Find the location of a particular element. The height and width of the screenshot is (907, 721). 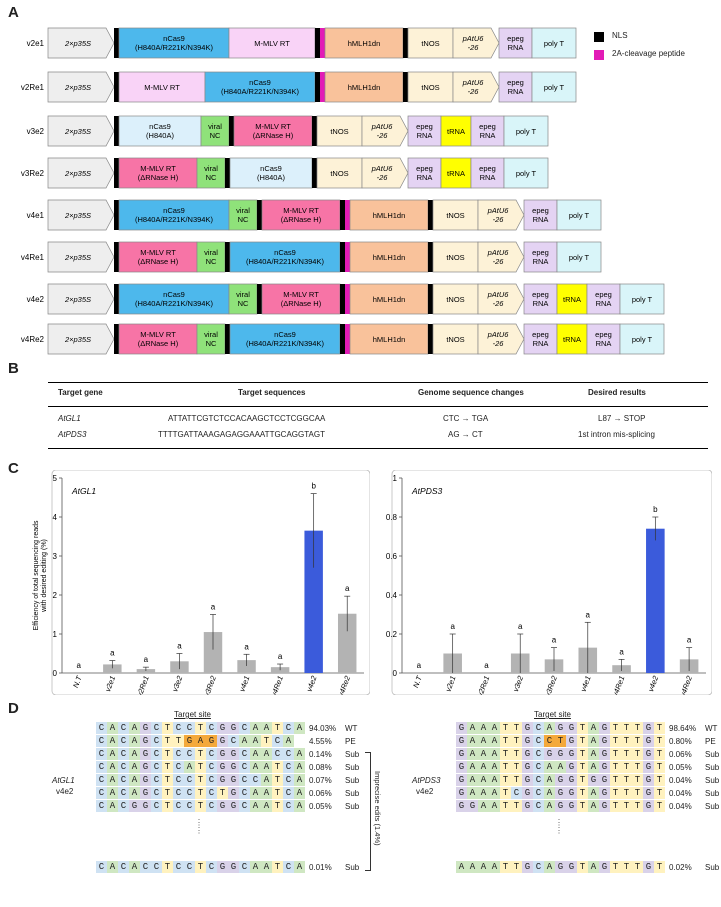

read-percentage: 0.04% is located at coordinates (680, 780).